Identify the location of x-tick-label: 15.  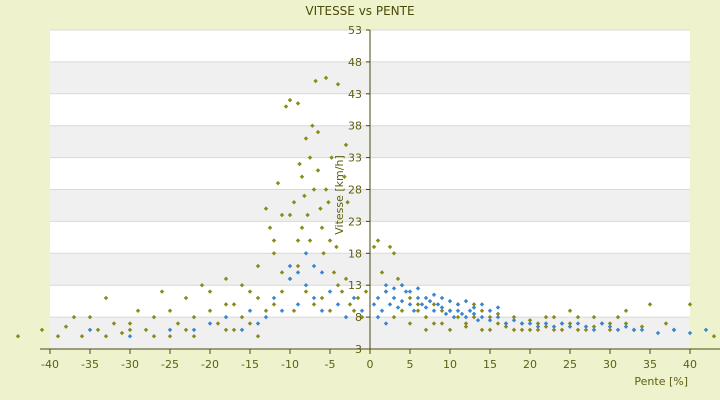
(490, 364).